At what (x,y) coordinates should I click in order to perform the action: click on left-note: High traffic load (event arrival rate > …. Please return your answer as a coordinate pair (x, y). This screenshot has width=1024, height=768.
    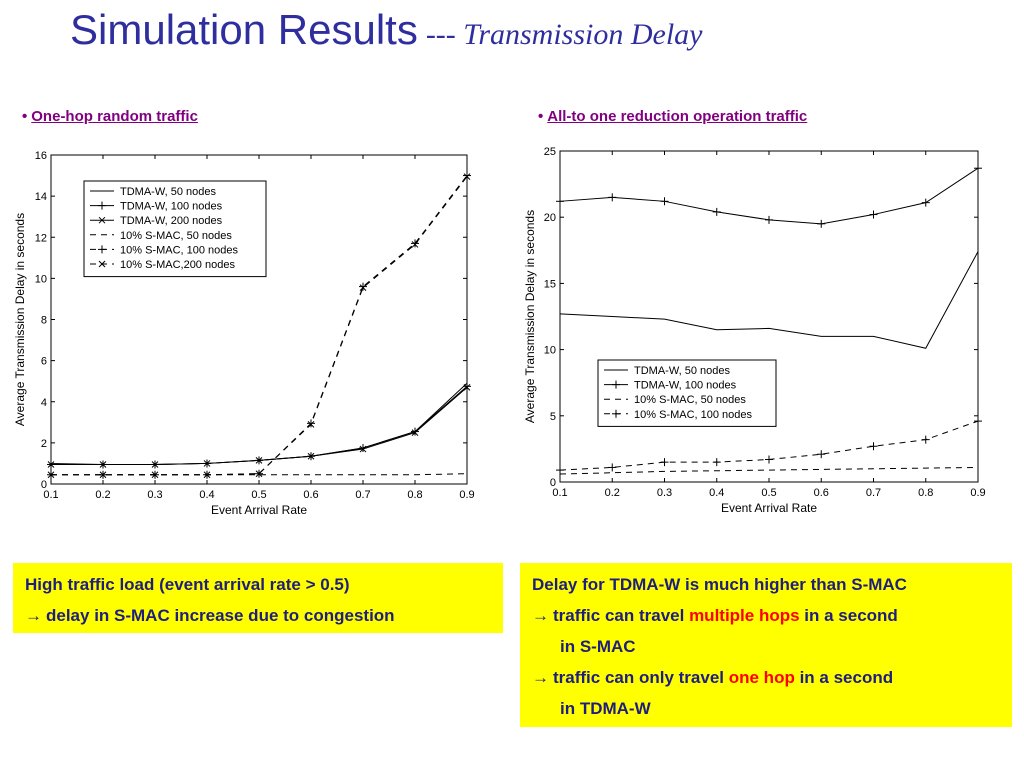
    Looking at the image, I should click on (258, 598).